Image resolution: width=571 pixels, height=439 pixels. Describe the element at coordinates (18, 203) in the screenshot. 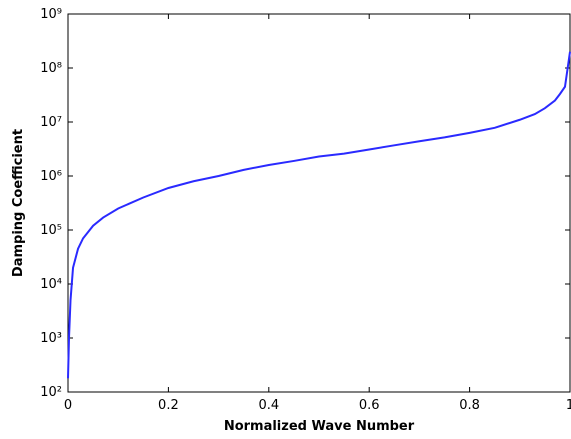

I see `y-axis-label: Damping Coefficient` at that location.